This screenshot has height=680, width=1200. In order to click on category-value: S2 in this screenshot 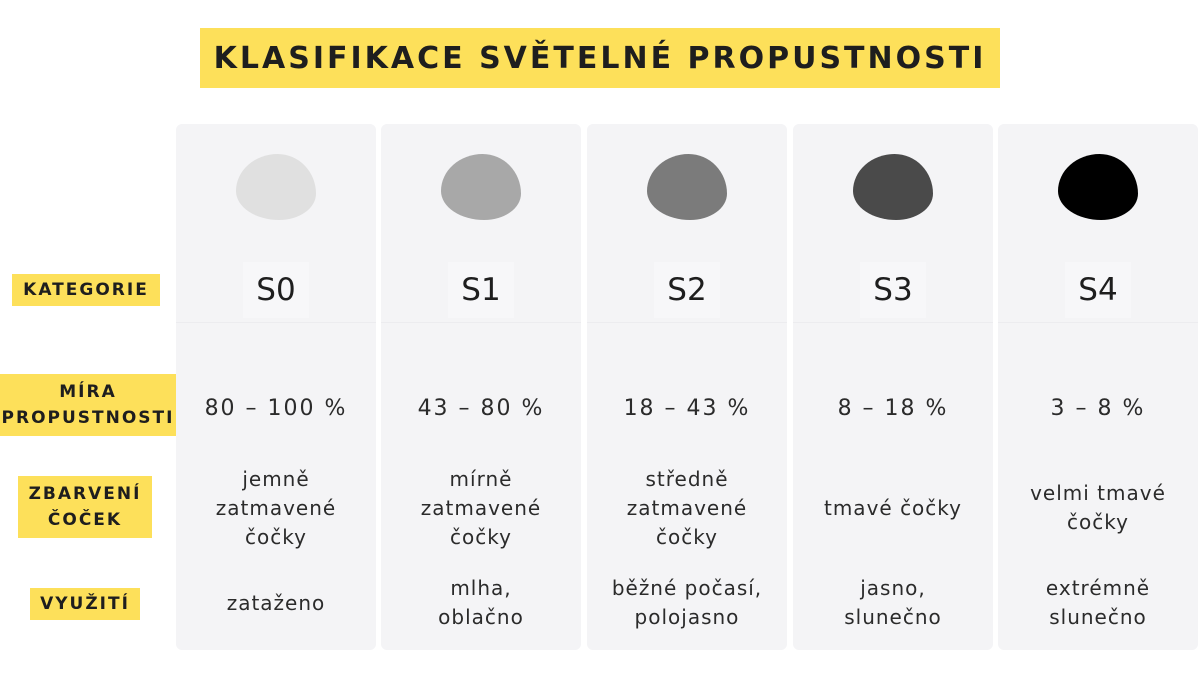, I will do `click(687, 290)`.